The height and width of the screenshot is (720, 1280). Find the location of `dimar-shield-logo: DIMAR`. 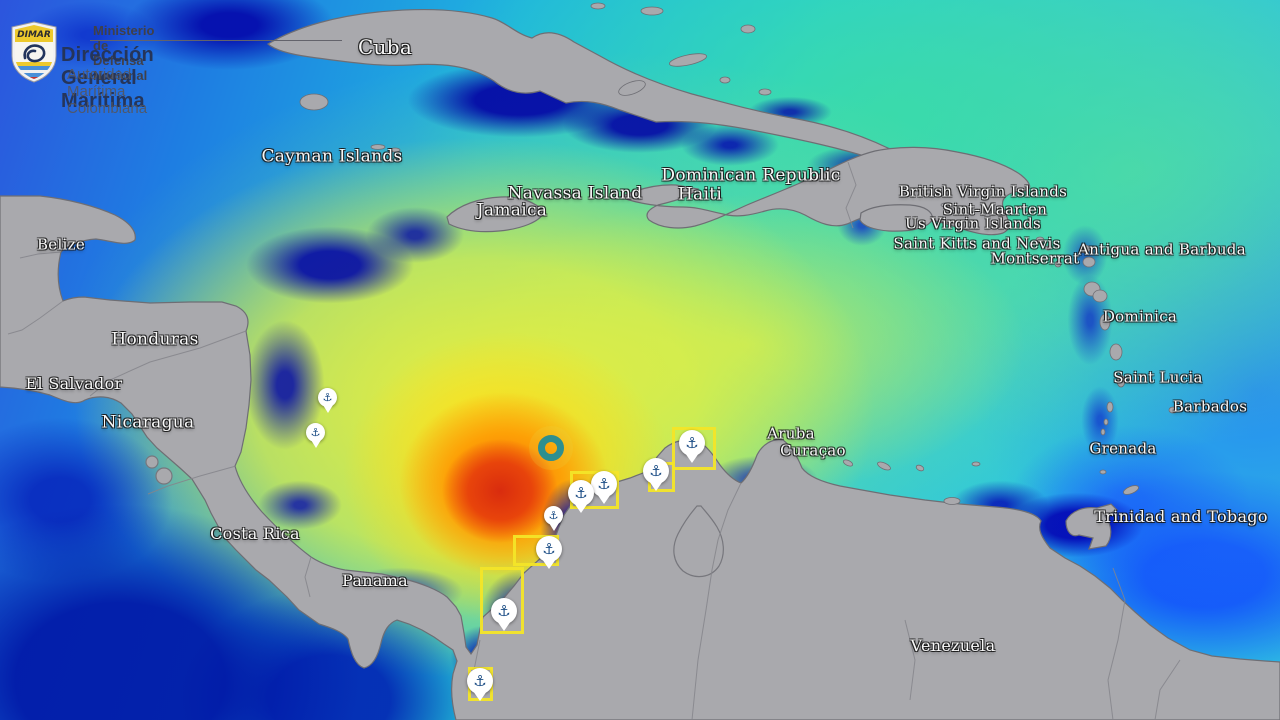

dimar-shield-logo: DIMAR is located at coordinates (34, 52).